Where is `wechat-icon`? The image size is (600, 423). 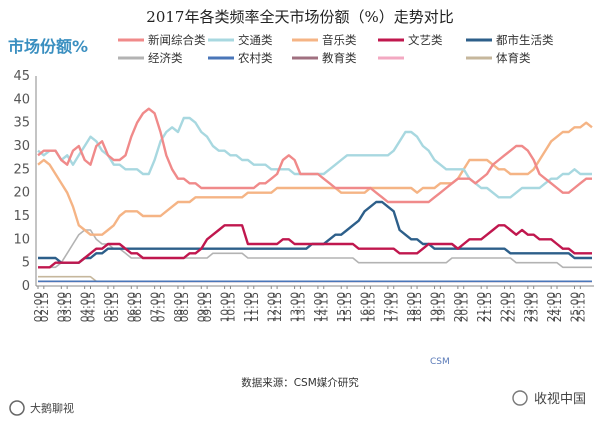 wechat-icon is located at coordinates (520, 398).